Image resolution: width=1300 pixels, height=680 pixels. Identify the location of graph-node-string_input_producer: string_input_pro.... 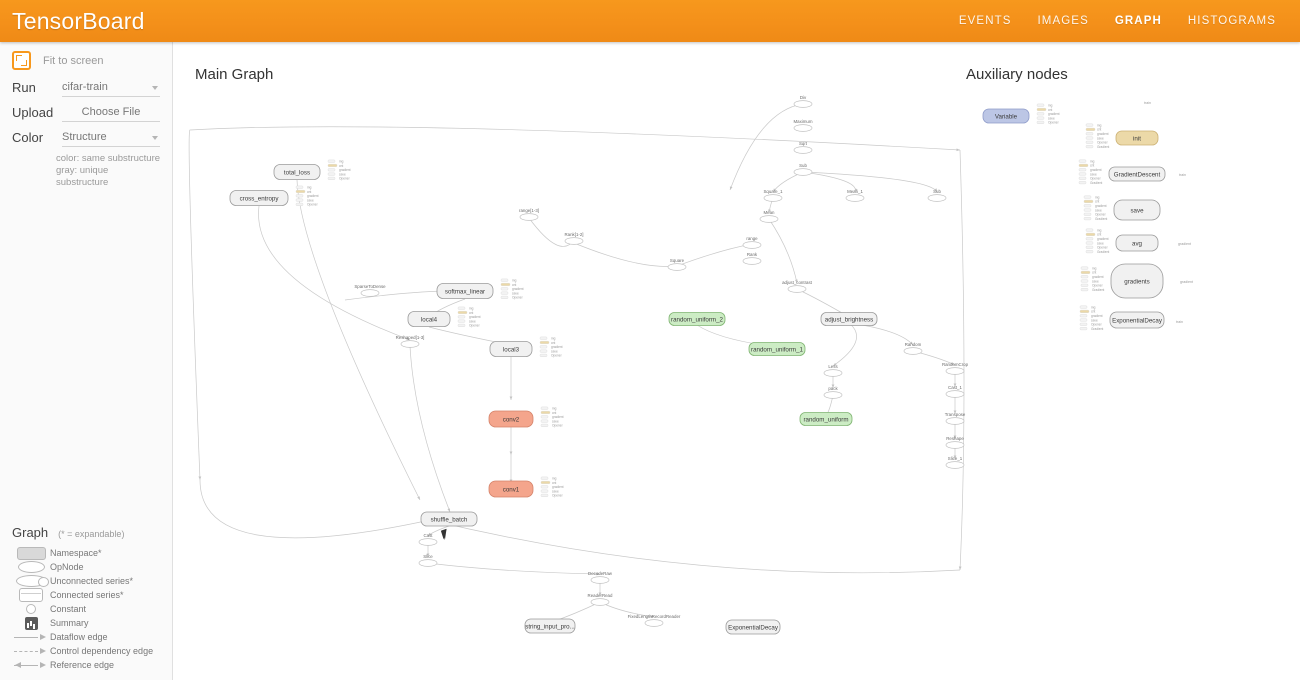
(550, 626).